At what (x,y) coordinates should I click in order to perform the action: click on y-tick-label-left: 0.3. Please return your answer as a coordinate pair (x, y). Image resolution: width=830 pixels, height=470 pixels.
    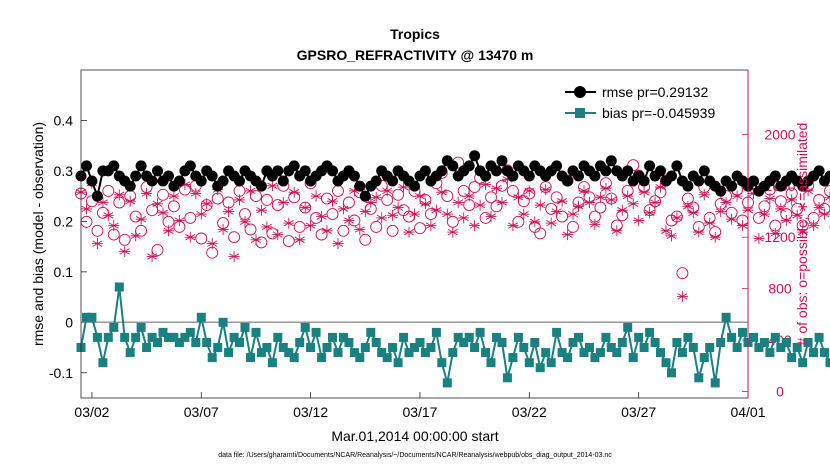
    Looking at the image, I should click on (64, 171).